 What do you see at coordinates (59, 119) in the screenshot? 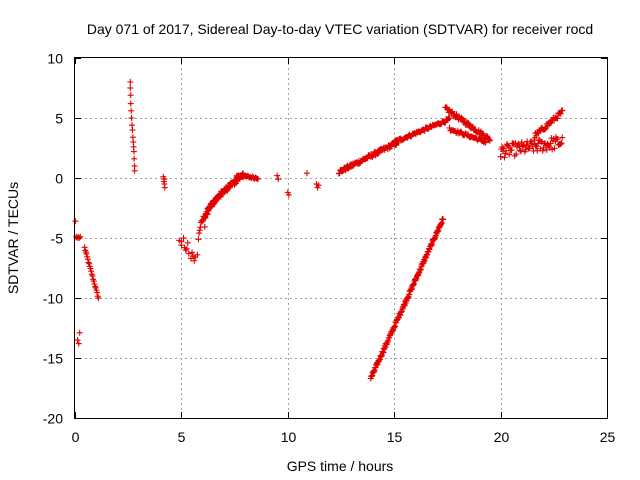
I see `y-tick-label: 5` at bounding box center [59, 119].